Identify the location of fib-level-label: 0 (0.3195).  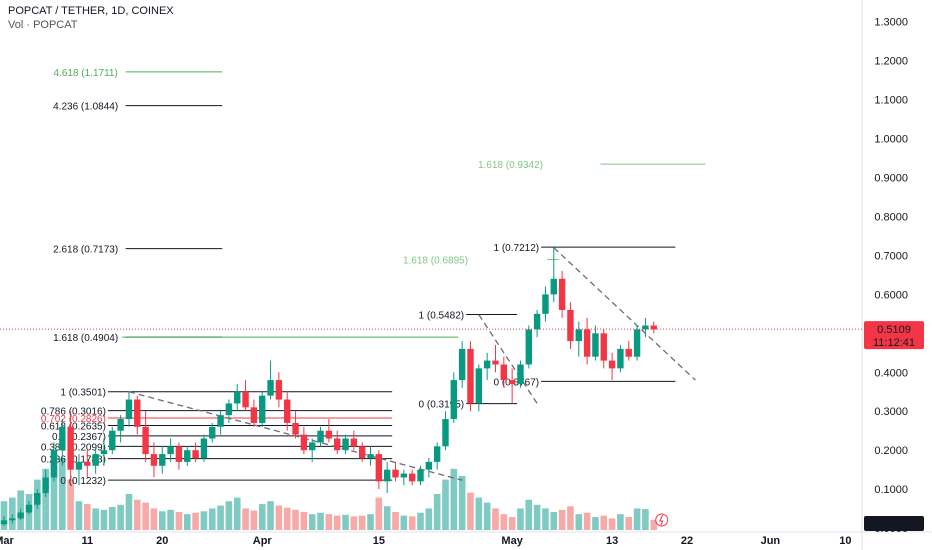
(442, 405).